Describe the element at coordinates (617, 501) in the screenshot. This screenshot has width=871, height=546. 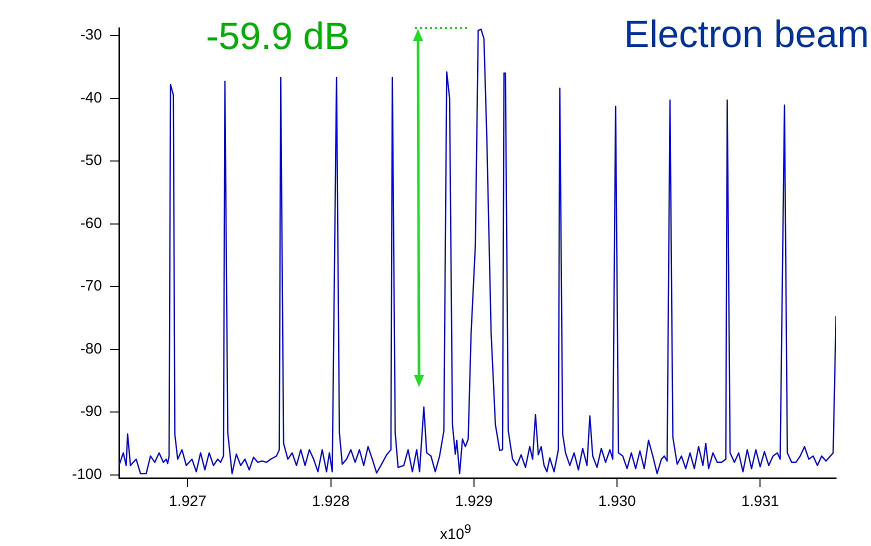
I see `x-tick-label: 1.930` at that location.